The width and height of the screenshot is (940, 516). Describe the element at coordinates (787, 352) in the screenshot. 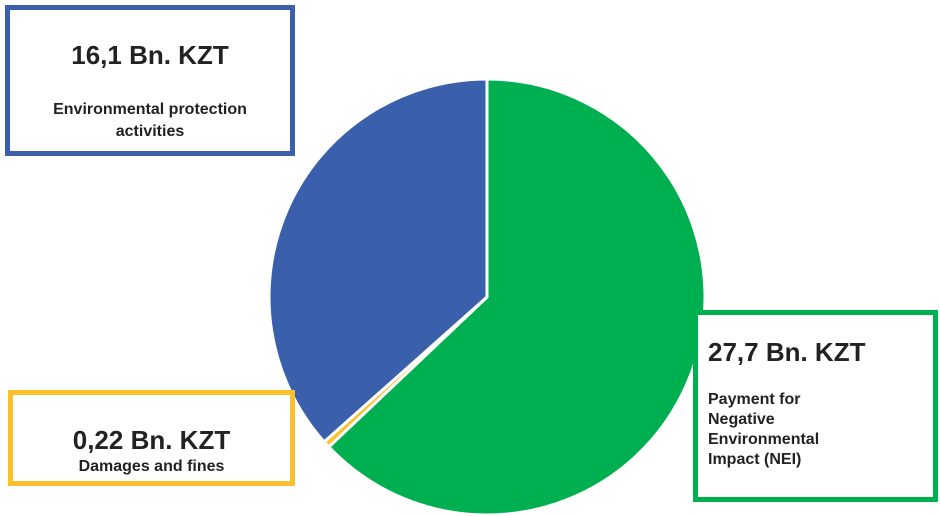

I see `value-label: 27,7 Bn. KZT` at that location.